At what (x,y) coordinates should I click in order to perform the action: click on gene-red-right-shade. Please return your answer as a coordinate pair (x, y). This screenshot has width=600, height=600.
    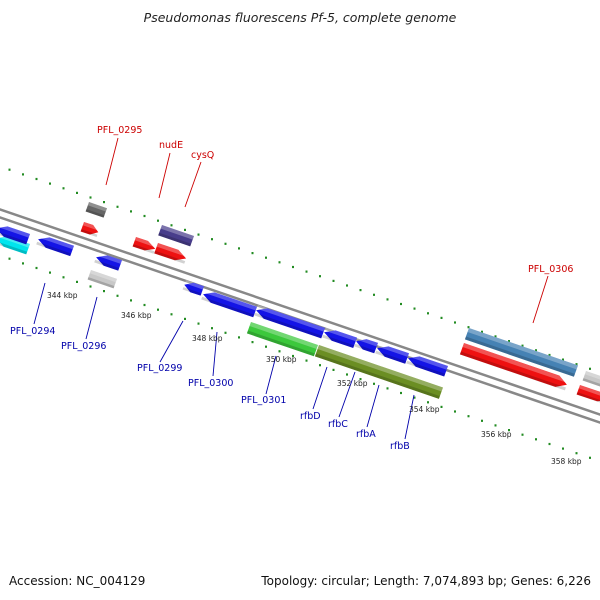
    Looking at the image, I should click on (588, 397).